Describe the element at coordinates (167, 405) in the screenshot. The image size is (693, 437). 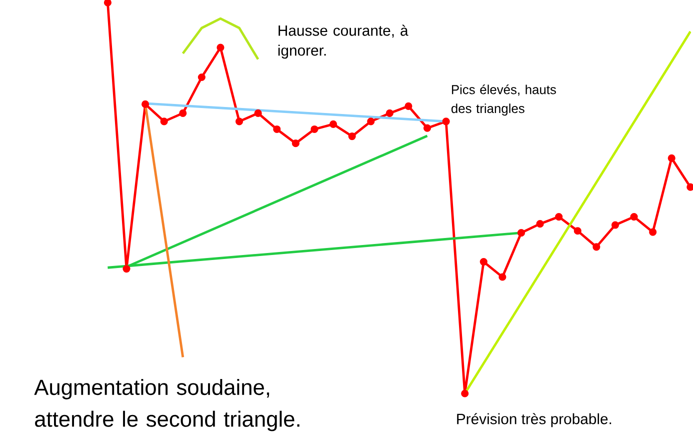
I see `annotation: Augmentation soudaine, attendre le second triangle.` at that location.